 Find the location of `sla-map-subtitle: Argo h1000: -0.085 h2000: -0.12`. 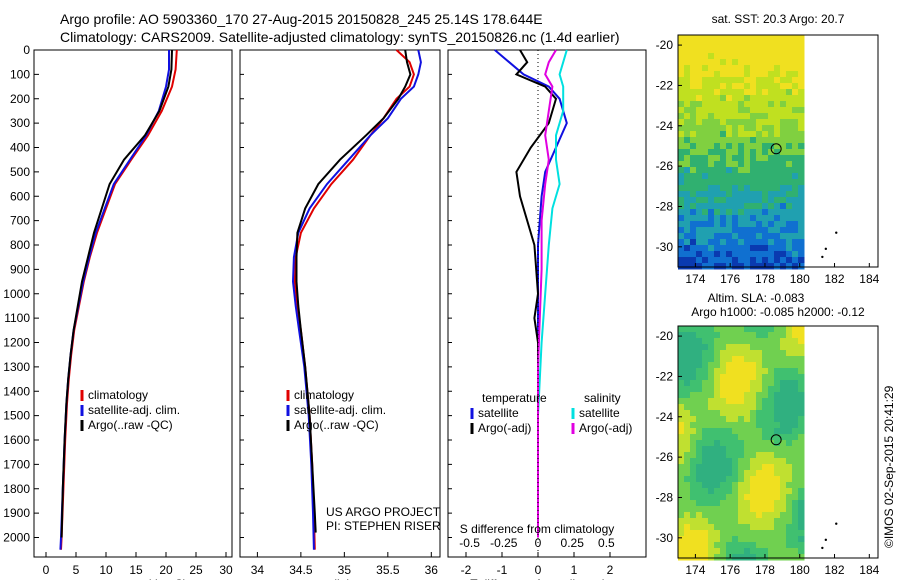

sla-map-subtitle: Argo h1000: -0.085 h2000: -0.12 is located at coordinates (778, 312).